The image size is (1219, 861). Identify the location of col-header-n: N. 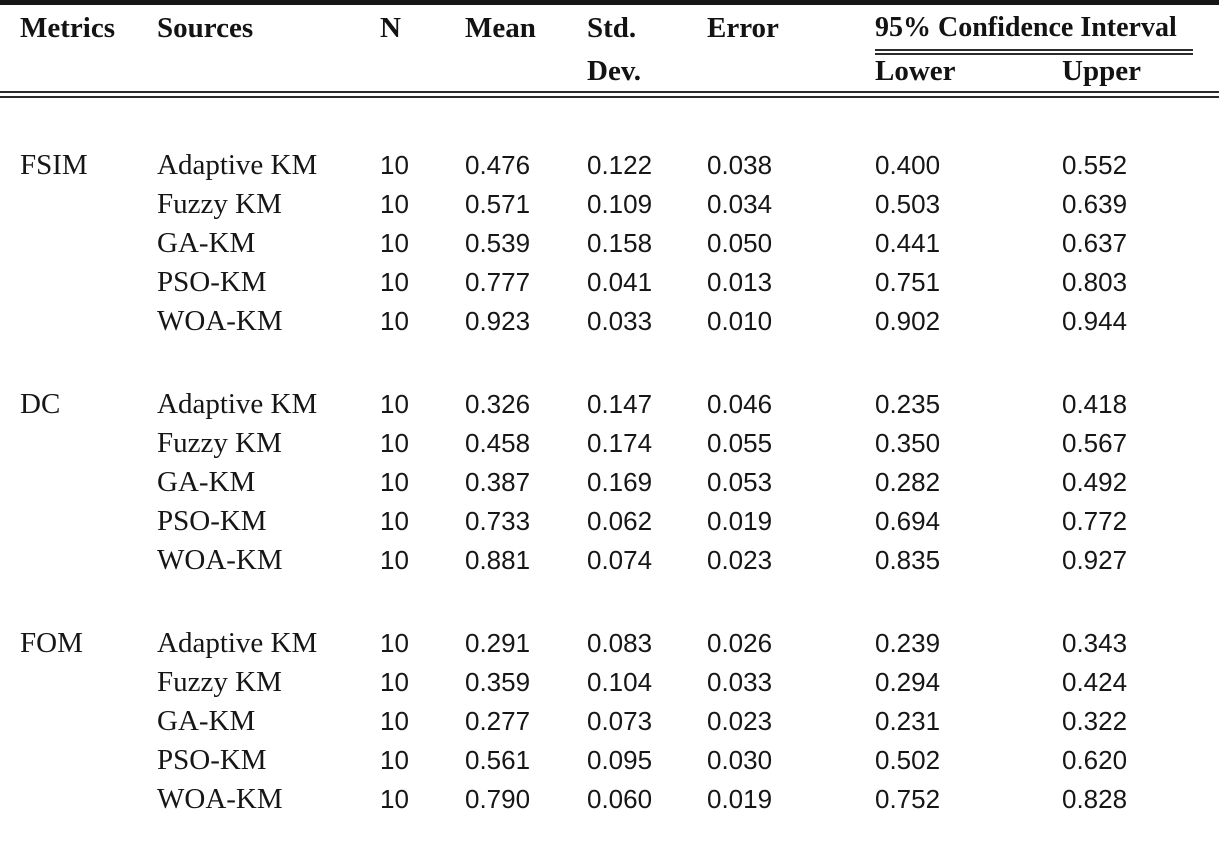
(390, 28).